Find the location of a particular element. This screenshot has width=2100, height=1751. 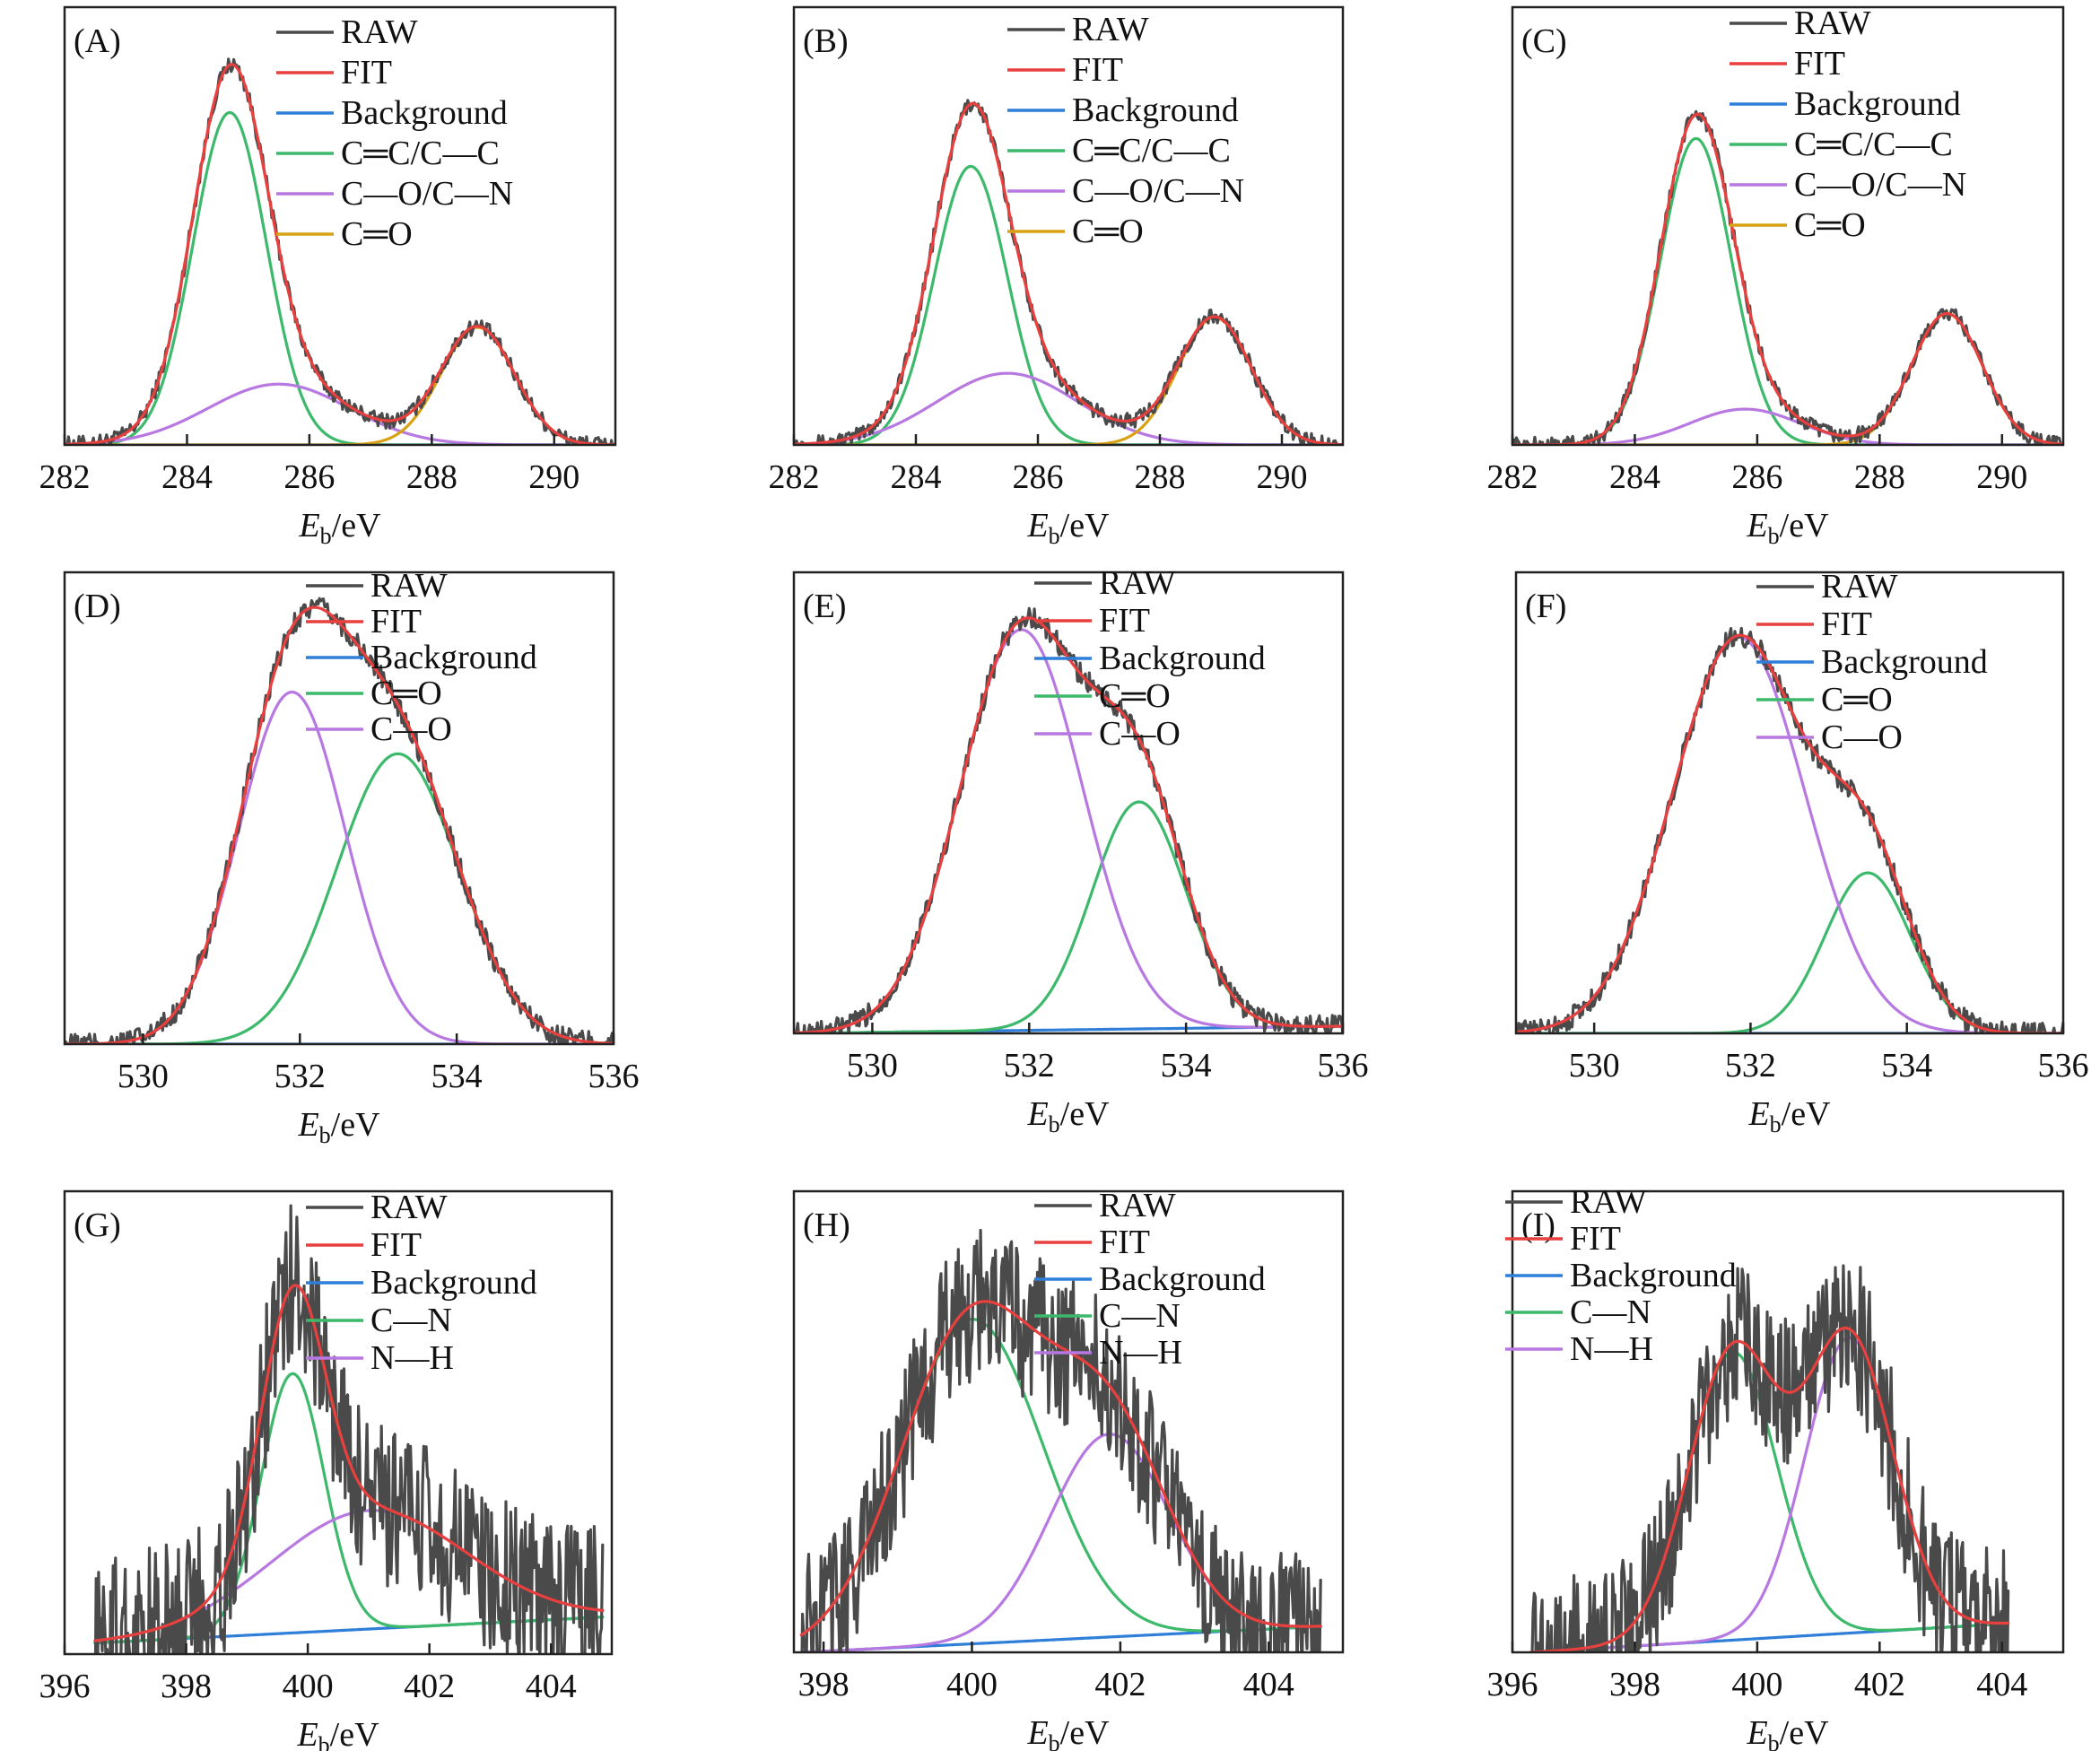

x-tick-label: 396 is located at coordinates (65, 1686).